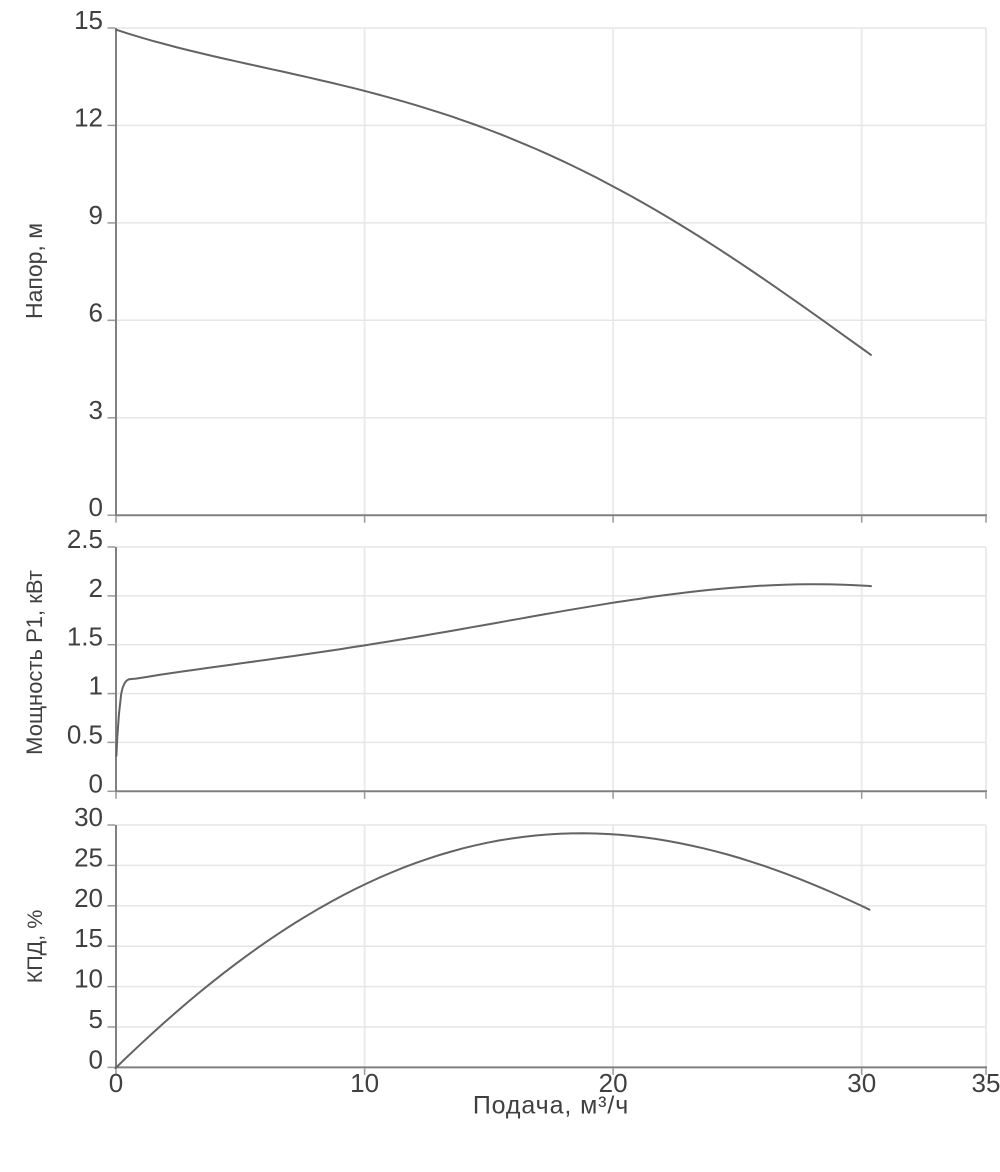 This screenshot has height=1172, width=1000. I want to click on svg-text: Напор, м, so click(34, 271).